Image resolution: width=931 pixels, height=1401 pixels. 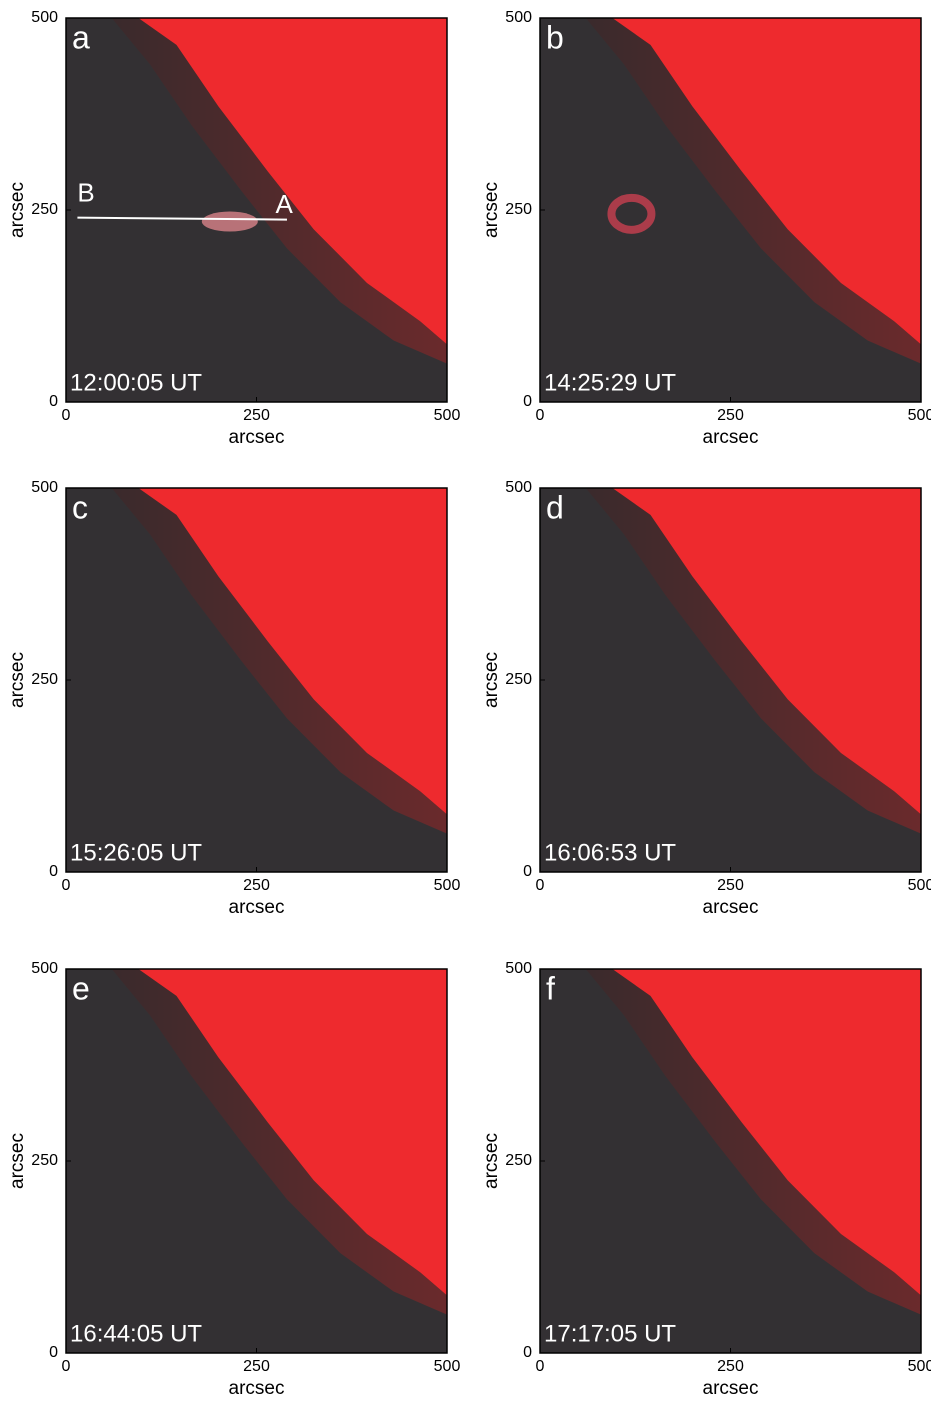 What do you see at coordinates (80, 507) in the screenshot?
I see `panel-label: c` at bounding box center [80, 507].